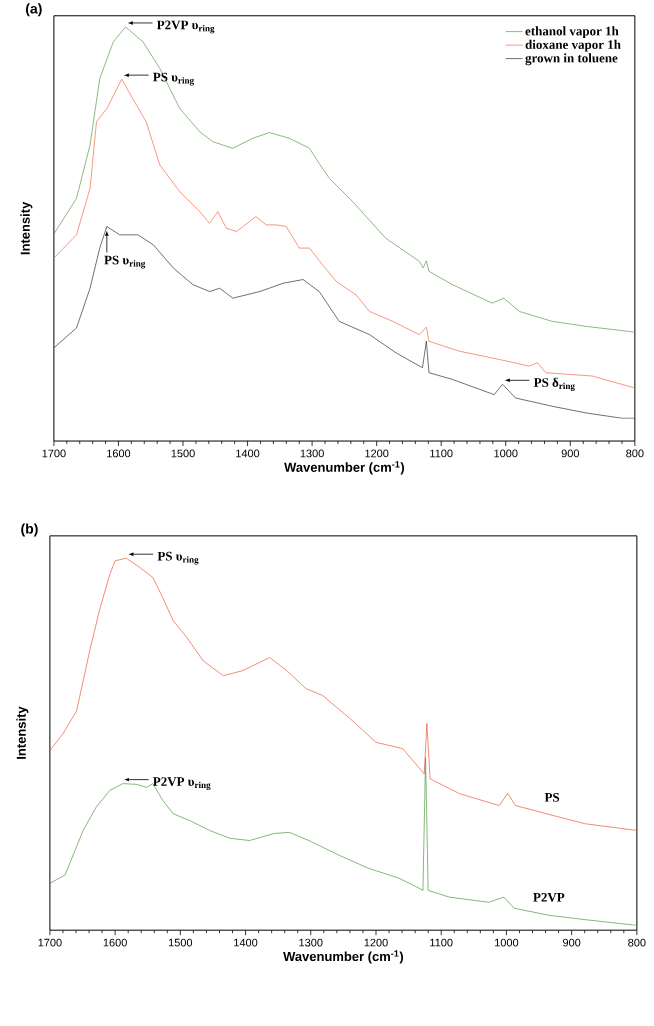 This screenshot has height=1026, width=654. I want to click on legend-label: dioxane vapor 1h, so click(573, 45).